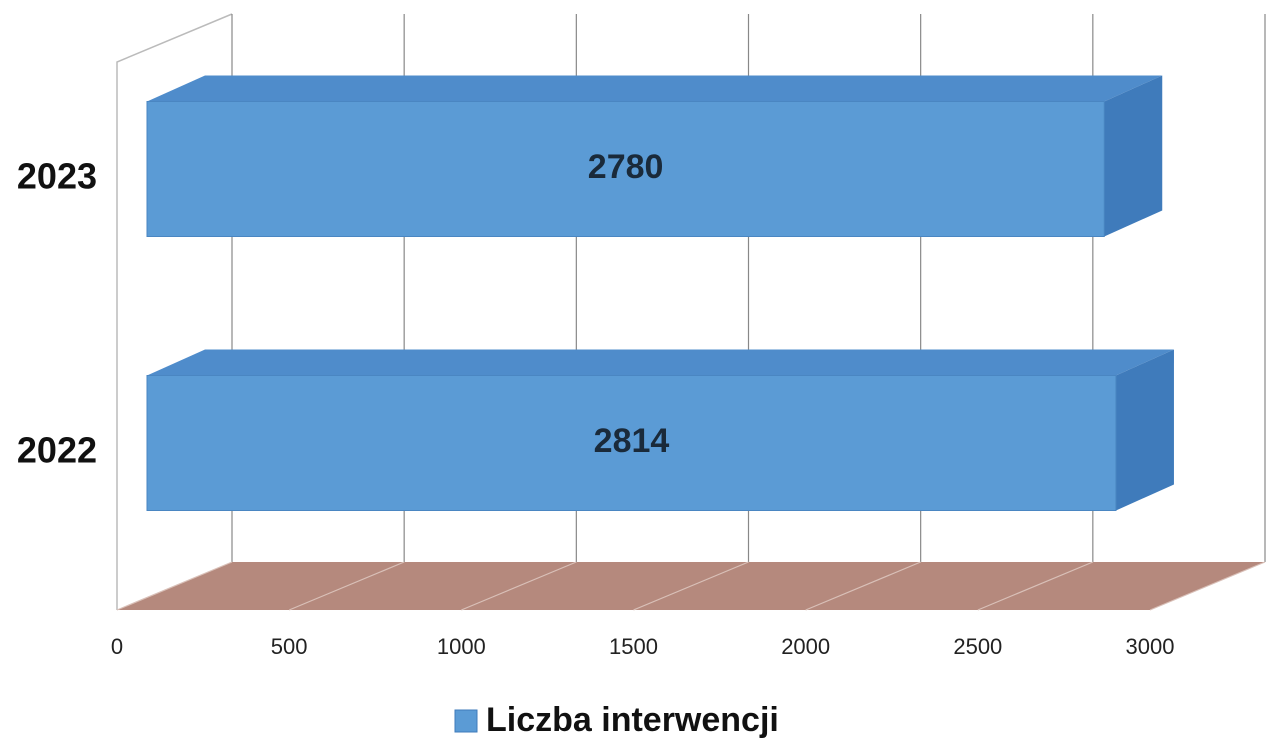  I want to click on value-label: 2814, so click(632, 441).